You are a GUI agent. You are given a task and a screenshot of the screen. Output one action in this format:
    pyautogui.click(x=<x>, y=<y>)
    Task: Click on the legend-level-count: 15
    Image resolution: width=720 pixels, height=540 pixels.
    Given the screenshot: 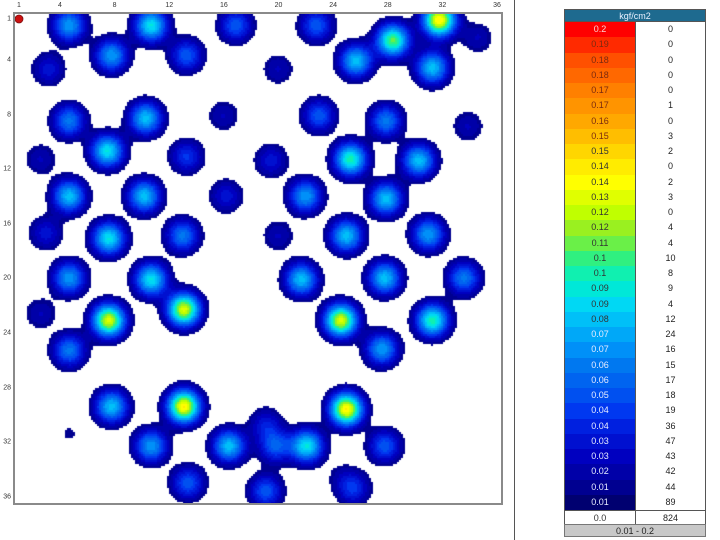 What is the action you would take?
    pyautogui.click(x=670, y=365)
    